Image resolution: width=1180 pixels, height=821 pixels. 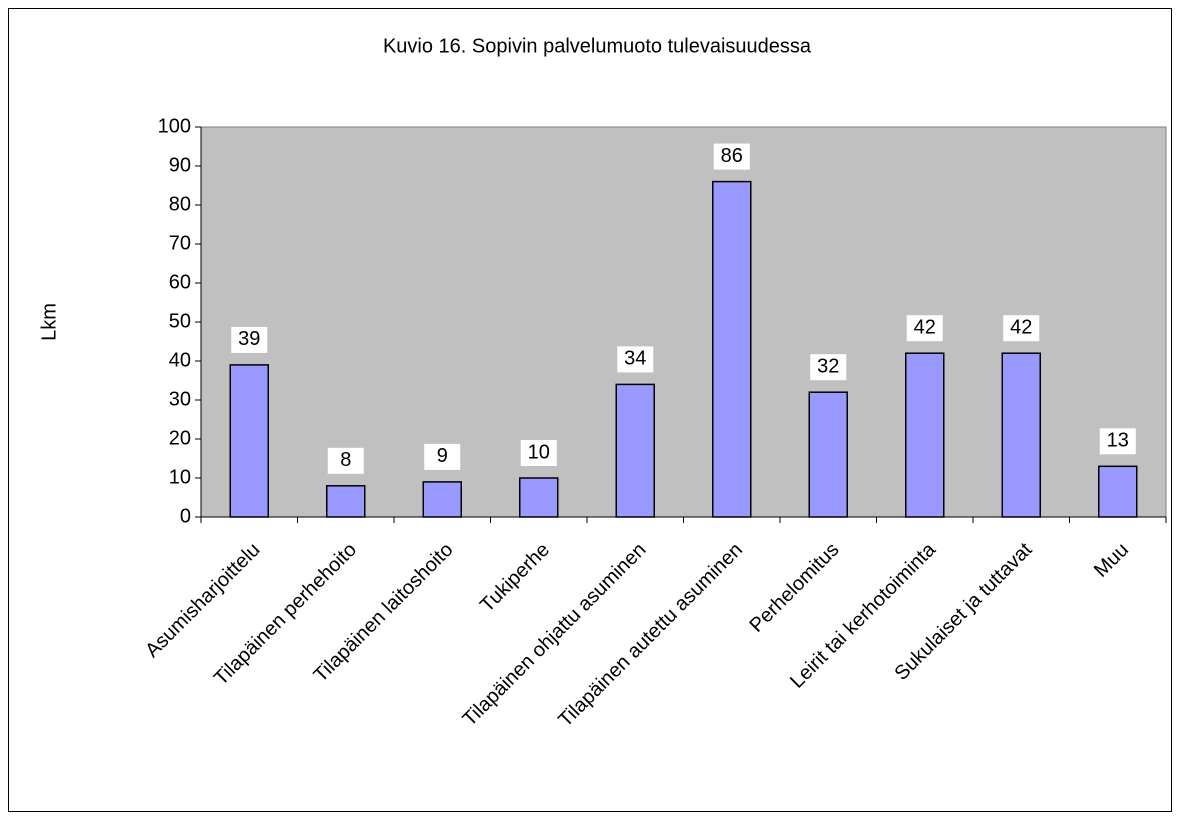 What do you see at coordinates (174, 126) in the screenshot?
I see `y-tick-label: 100` at bounding box center [174, 126].